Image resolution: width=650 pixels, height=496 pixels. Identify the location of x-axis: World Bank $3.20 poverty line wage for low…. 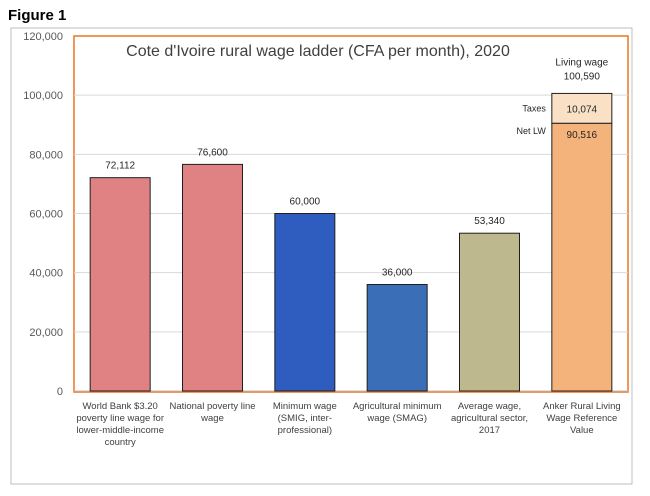
(348, 424).